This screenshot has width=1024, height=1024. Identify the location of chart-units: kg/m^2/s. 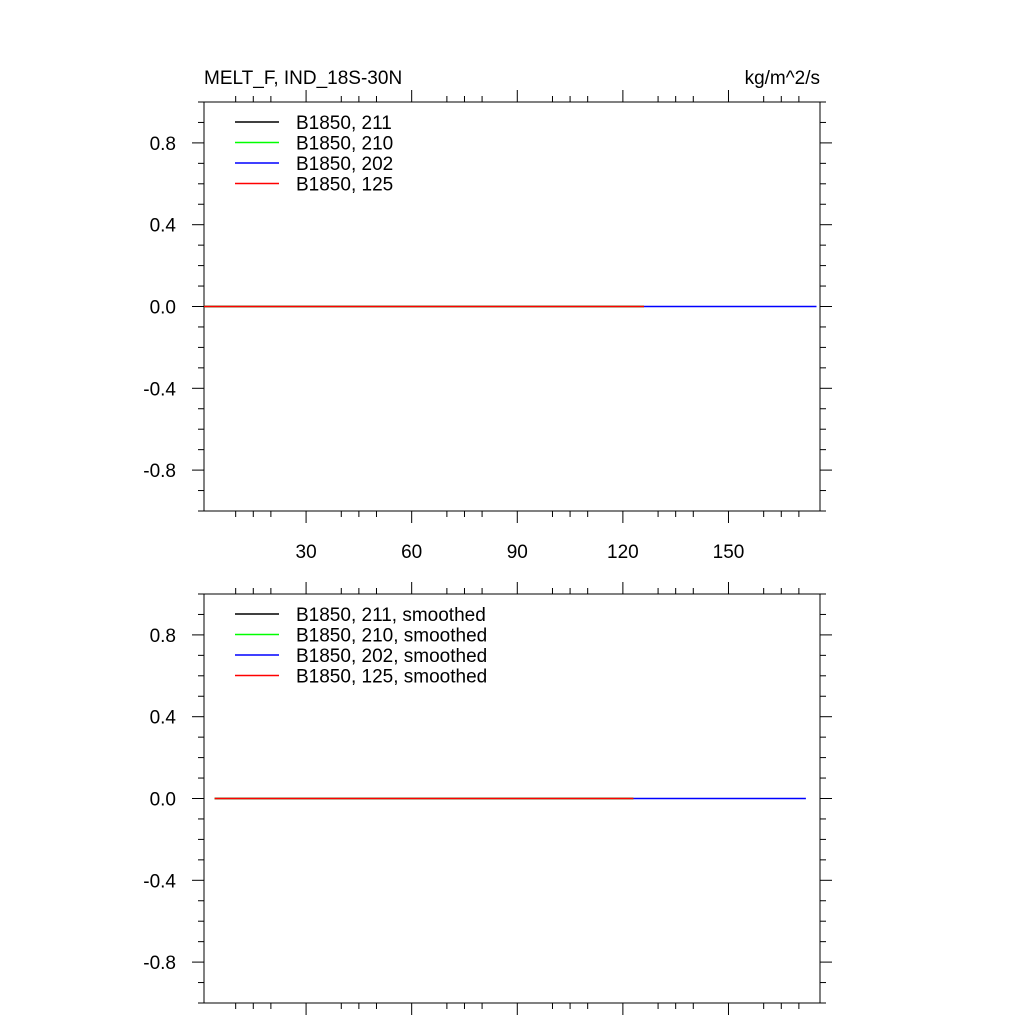
(782, 78).